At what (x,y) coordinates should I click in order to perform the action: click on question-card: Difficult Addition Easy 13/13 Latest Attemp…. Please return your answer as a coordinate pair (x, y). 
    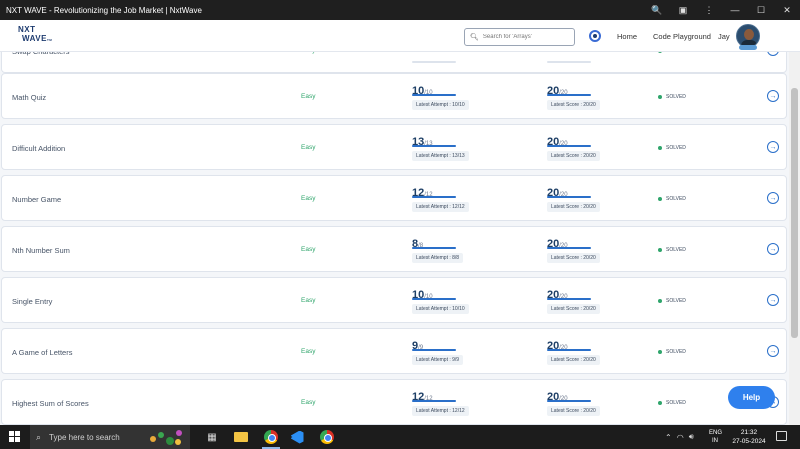
    Looking at the image, I should click on (394, 147).